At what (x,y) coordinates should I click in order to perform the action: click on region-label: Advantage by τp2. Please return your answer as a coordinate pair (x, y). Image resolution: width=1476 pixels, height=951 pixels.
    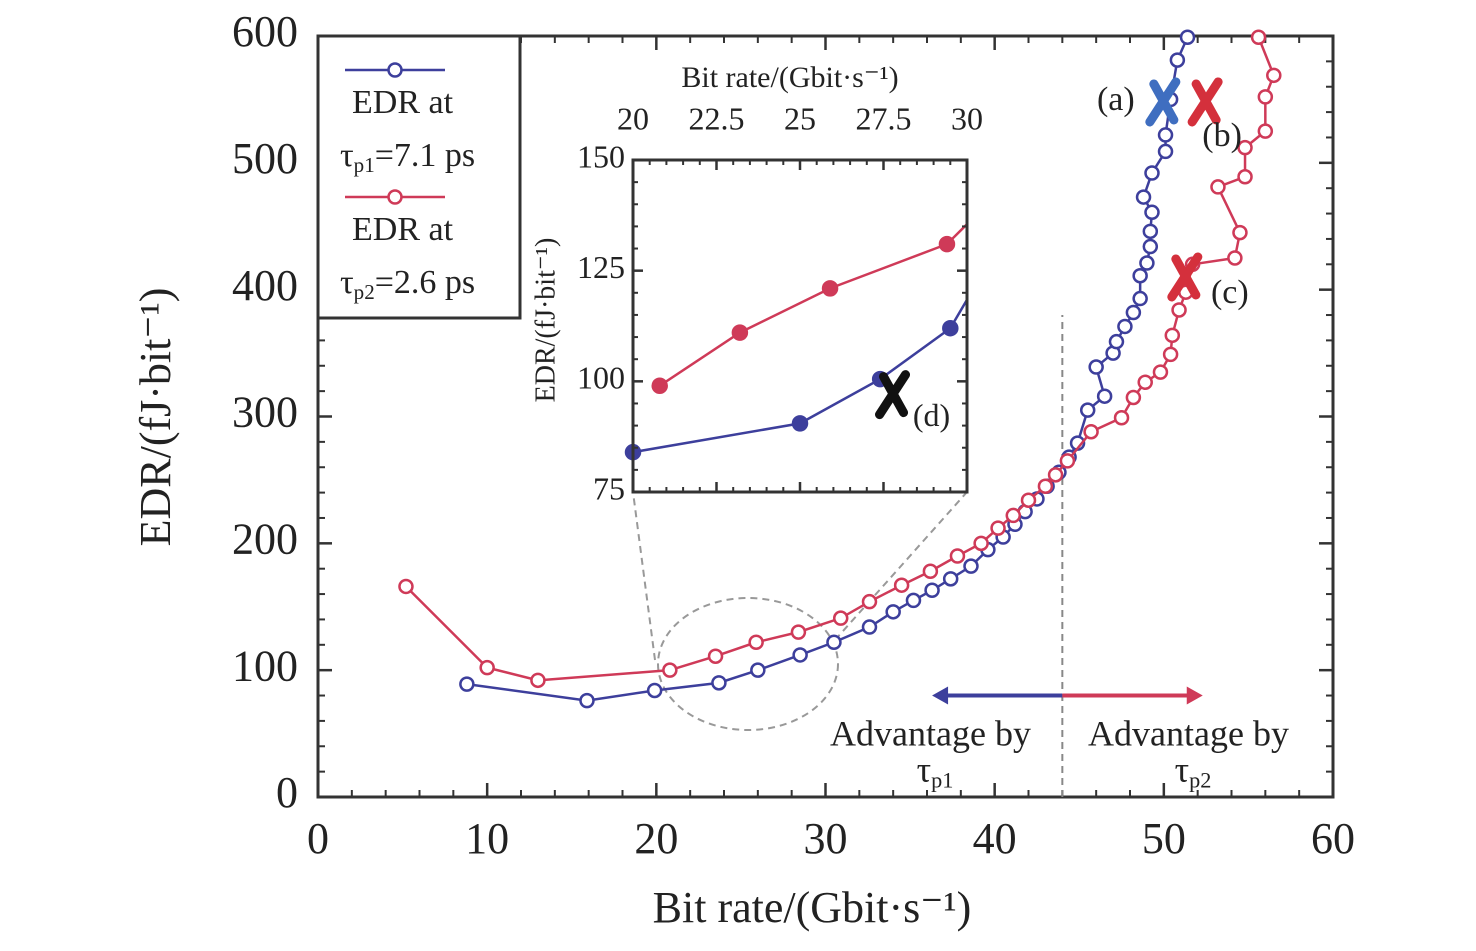
    Looking at the image, I should click on (1193, 753).